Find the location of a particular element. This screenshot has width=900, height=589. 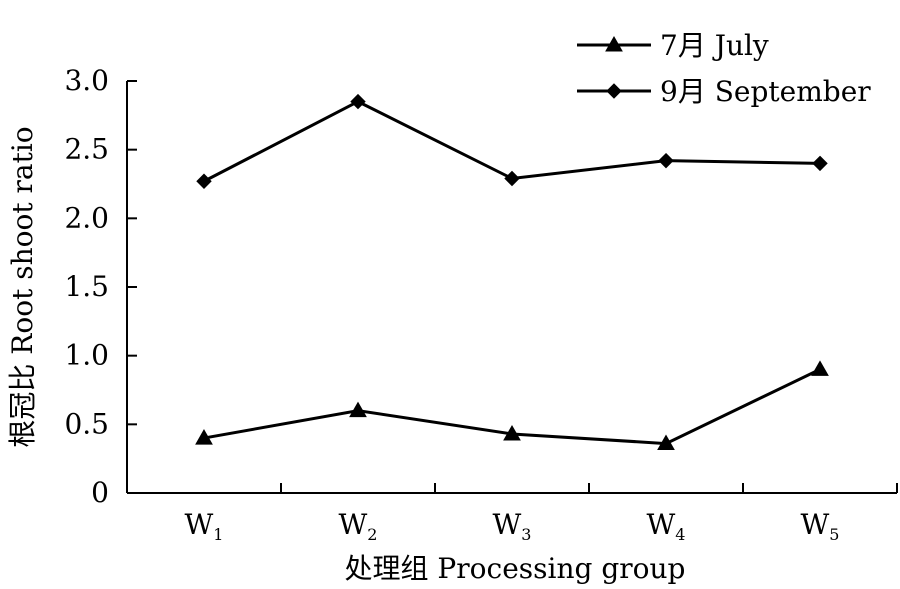

x-tick-label-subscript: 3 is located at coordinates (526, 534).